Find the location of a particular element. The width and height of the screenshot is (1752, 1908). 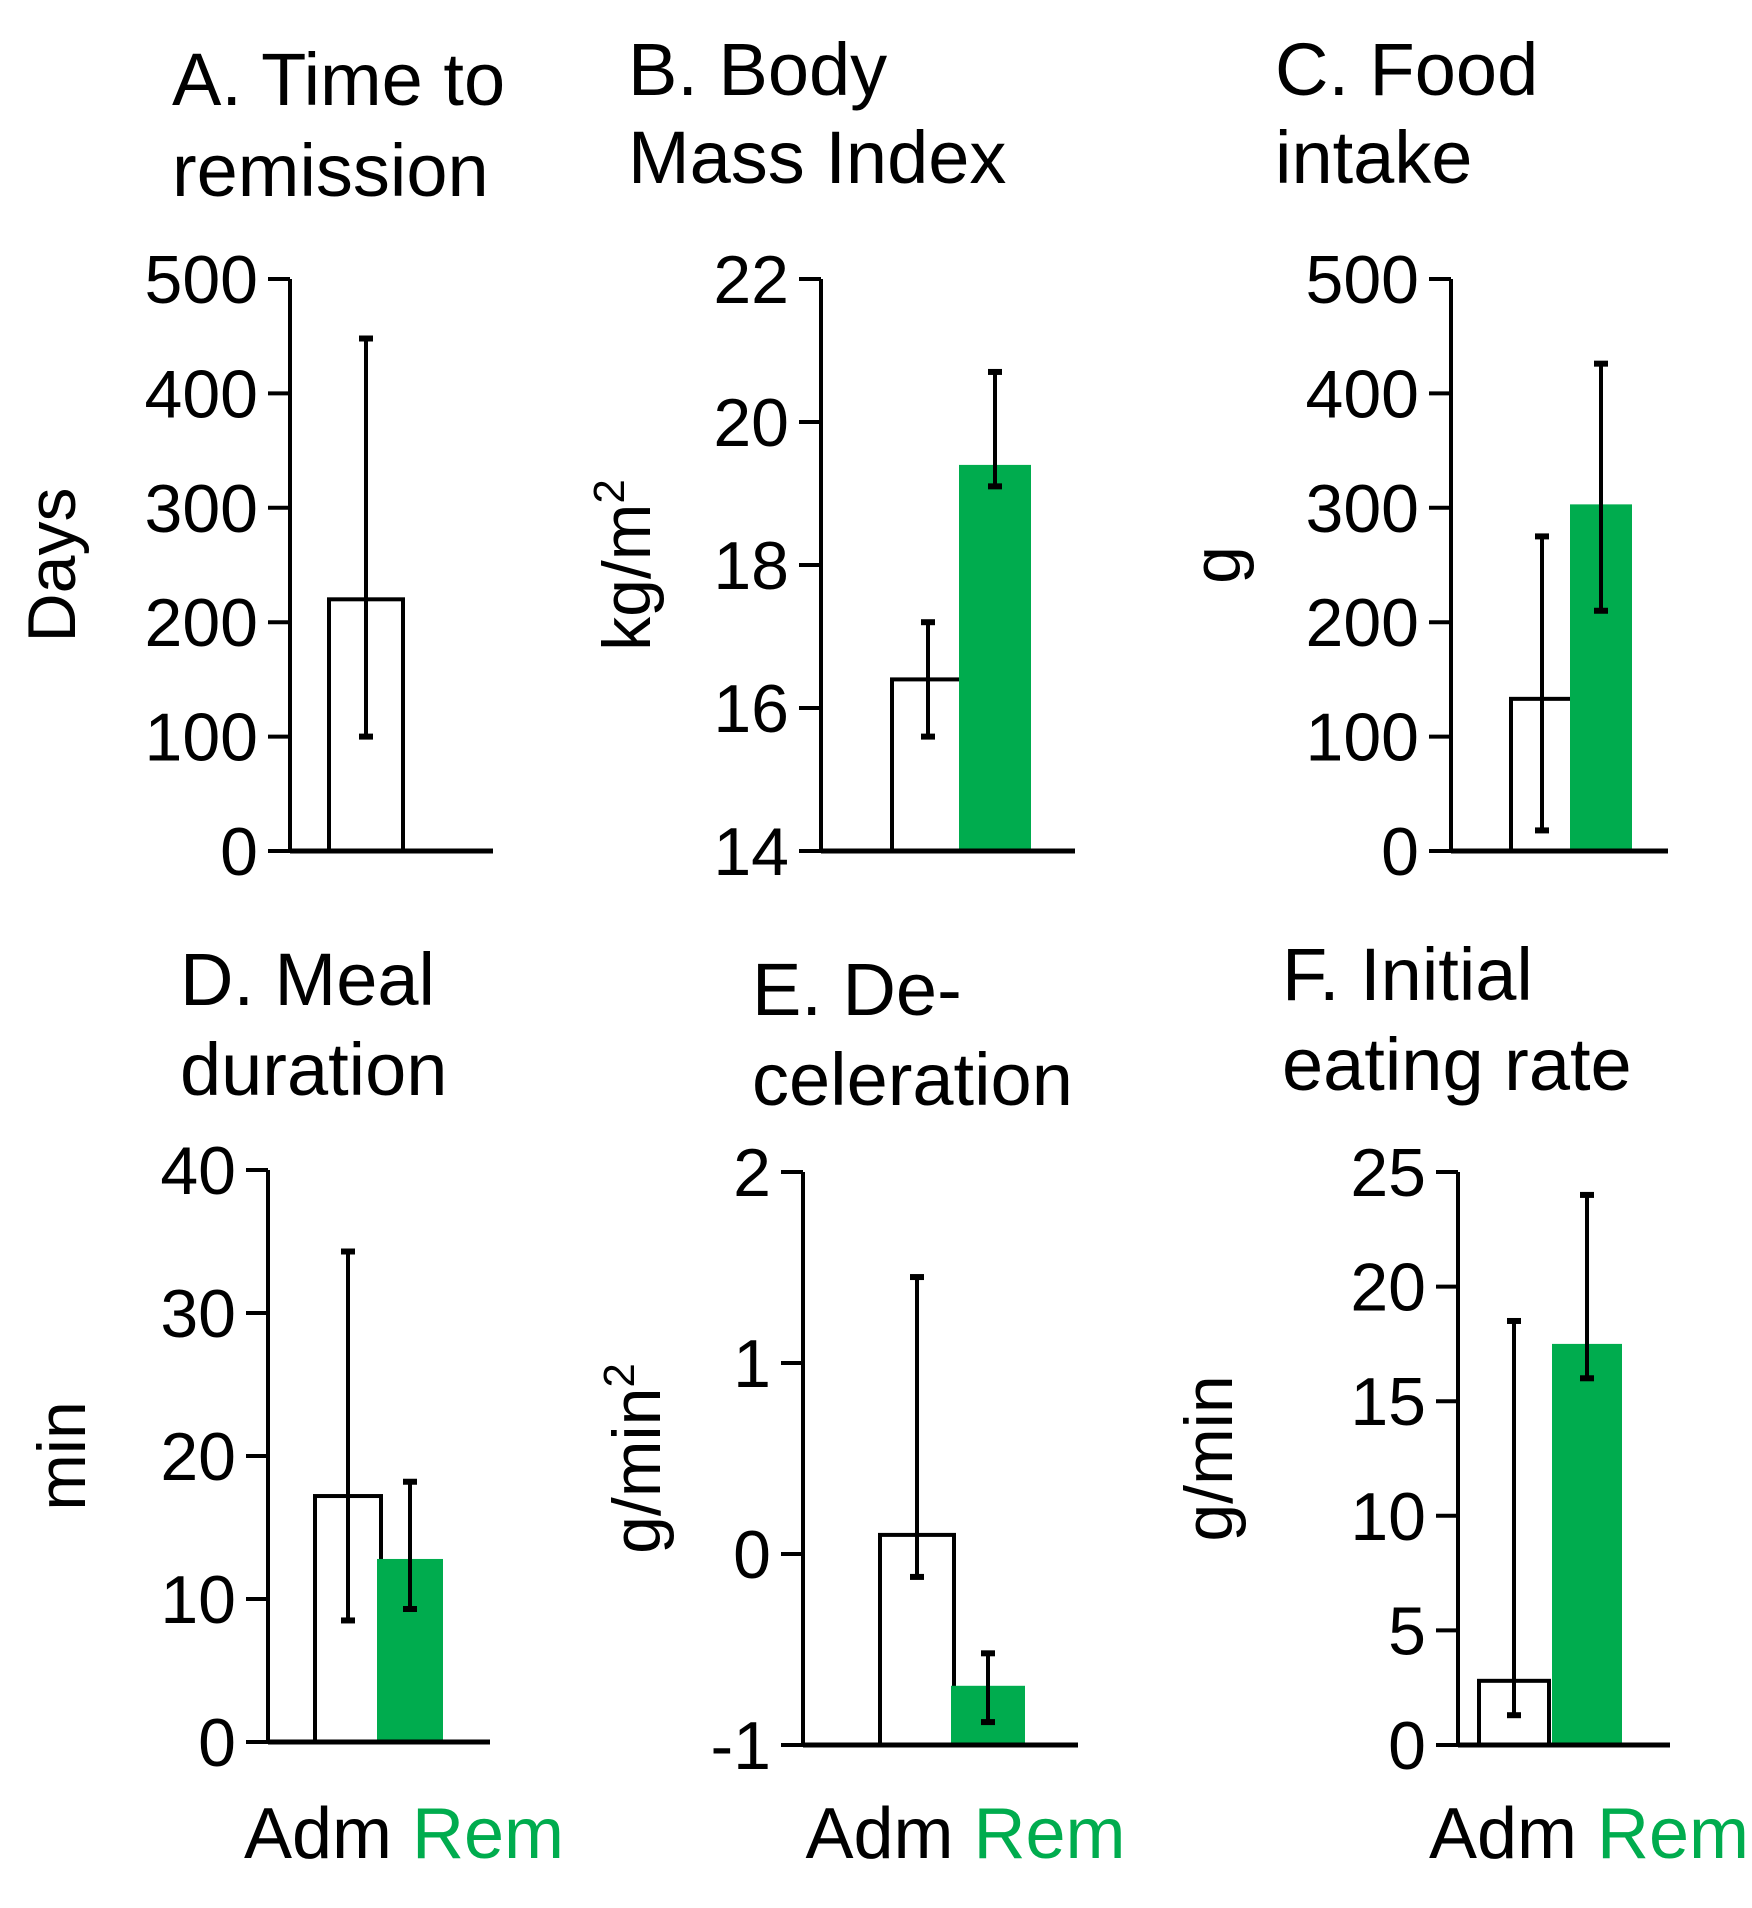

y-axis-label: Days is located at coordinates (52, 565).